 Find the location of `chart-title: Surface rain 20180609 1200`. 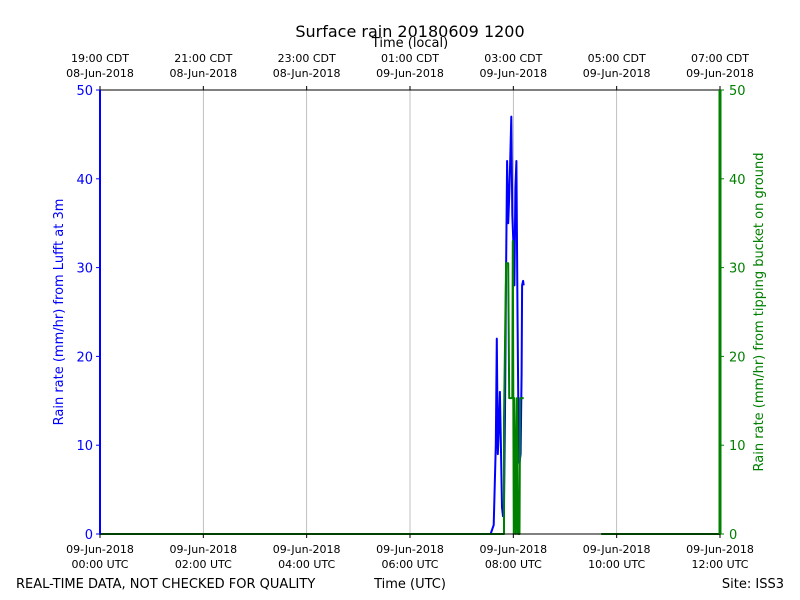

chart-title: Surface rain 20180609 1200 is located at coordinates (409, 31).